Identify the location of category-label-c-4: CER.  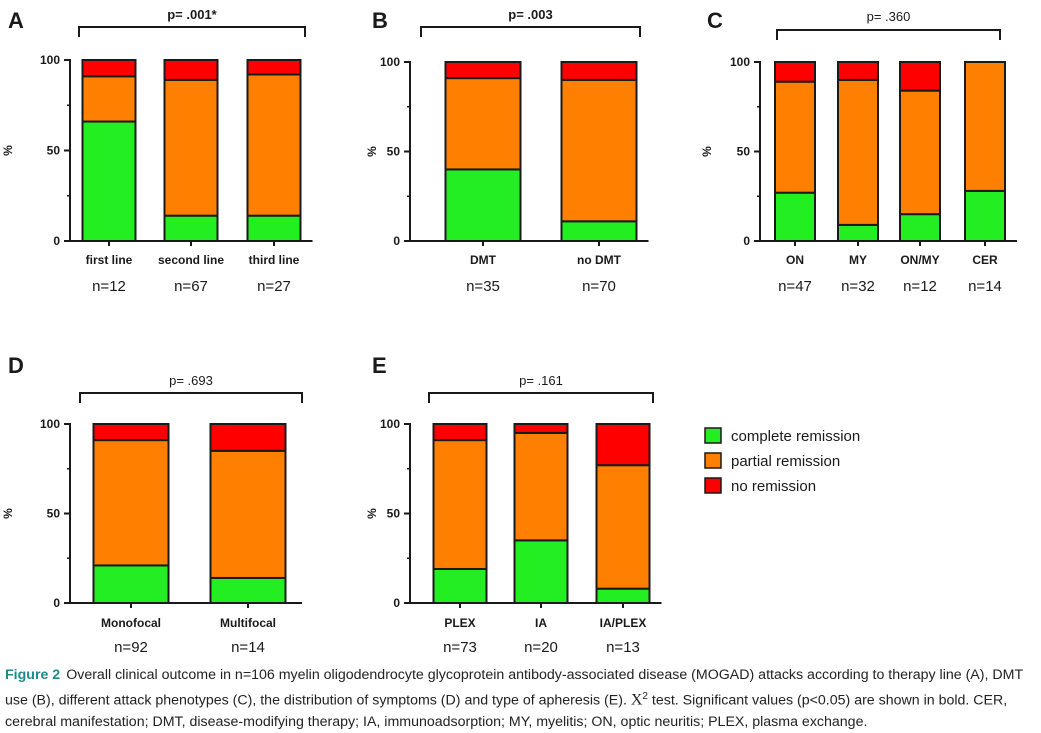
(985, 260).